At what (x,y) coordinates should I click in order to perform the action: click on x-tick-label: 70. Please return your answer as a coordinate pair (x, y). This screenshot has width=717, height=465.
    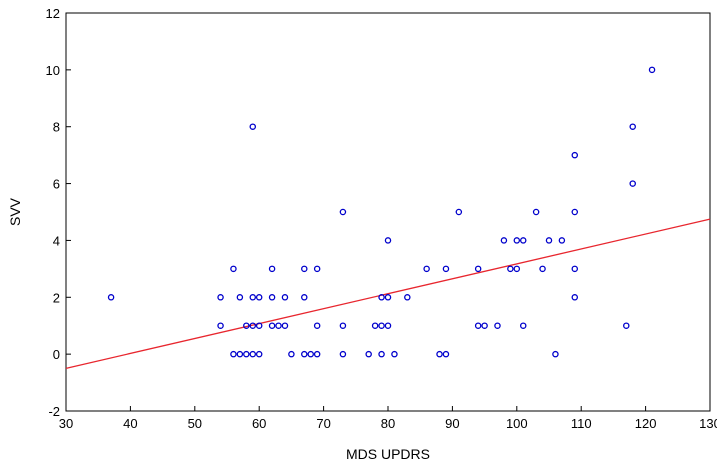
    Looking at the image, I should click on (323, 423).